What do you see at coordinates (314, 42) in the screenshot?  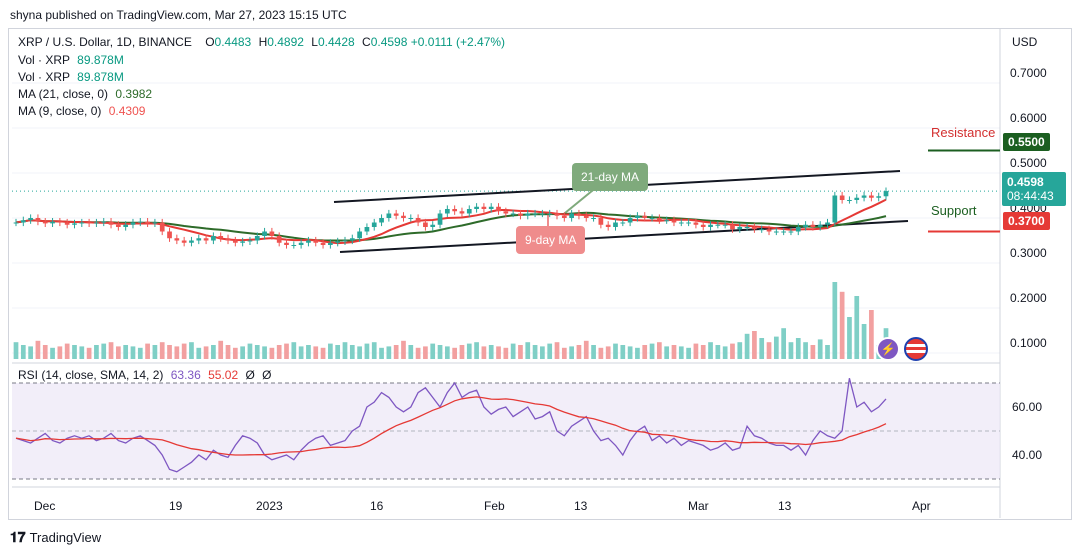 I see `low-label: L` at bounding box center [314, 42].